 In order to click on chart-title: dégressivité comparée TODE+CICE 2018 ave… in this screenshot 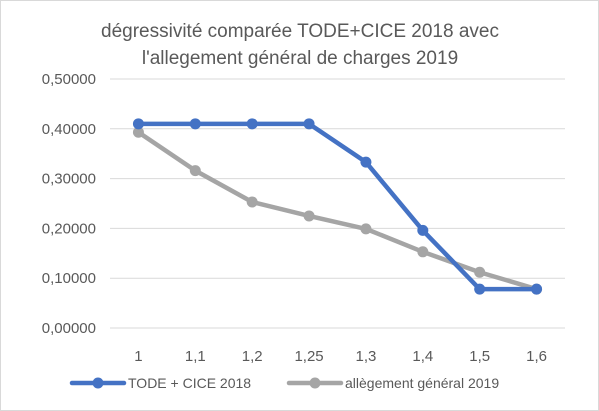, I will do `click(300, 45)`.